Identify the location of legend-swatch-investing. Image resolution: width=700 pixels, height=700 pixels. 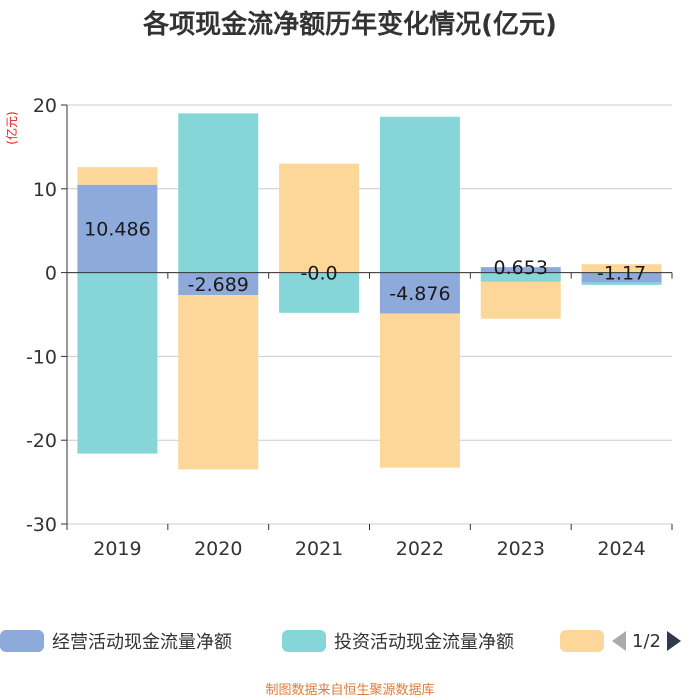
(304, 641).